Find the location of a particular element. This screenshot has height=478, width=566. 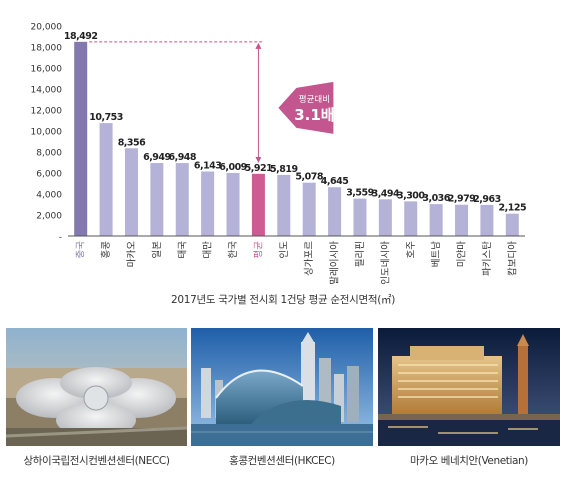

callout-shape is located at coordinates (306, 107).